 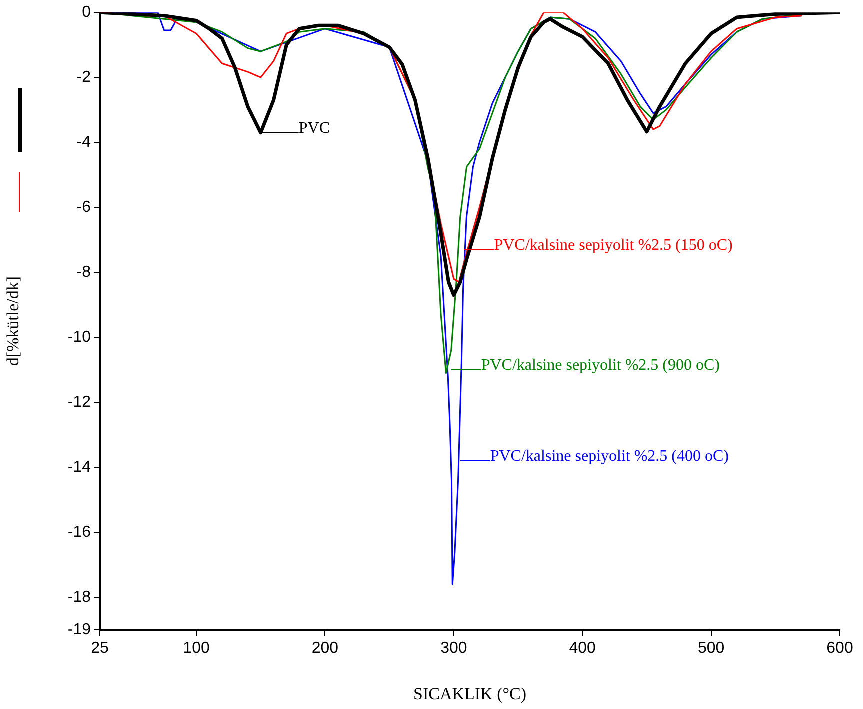 I want to click on annotation: PVC, so click(x=314, y=129).